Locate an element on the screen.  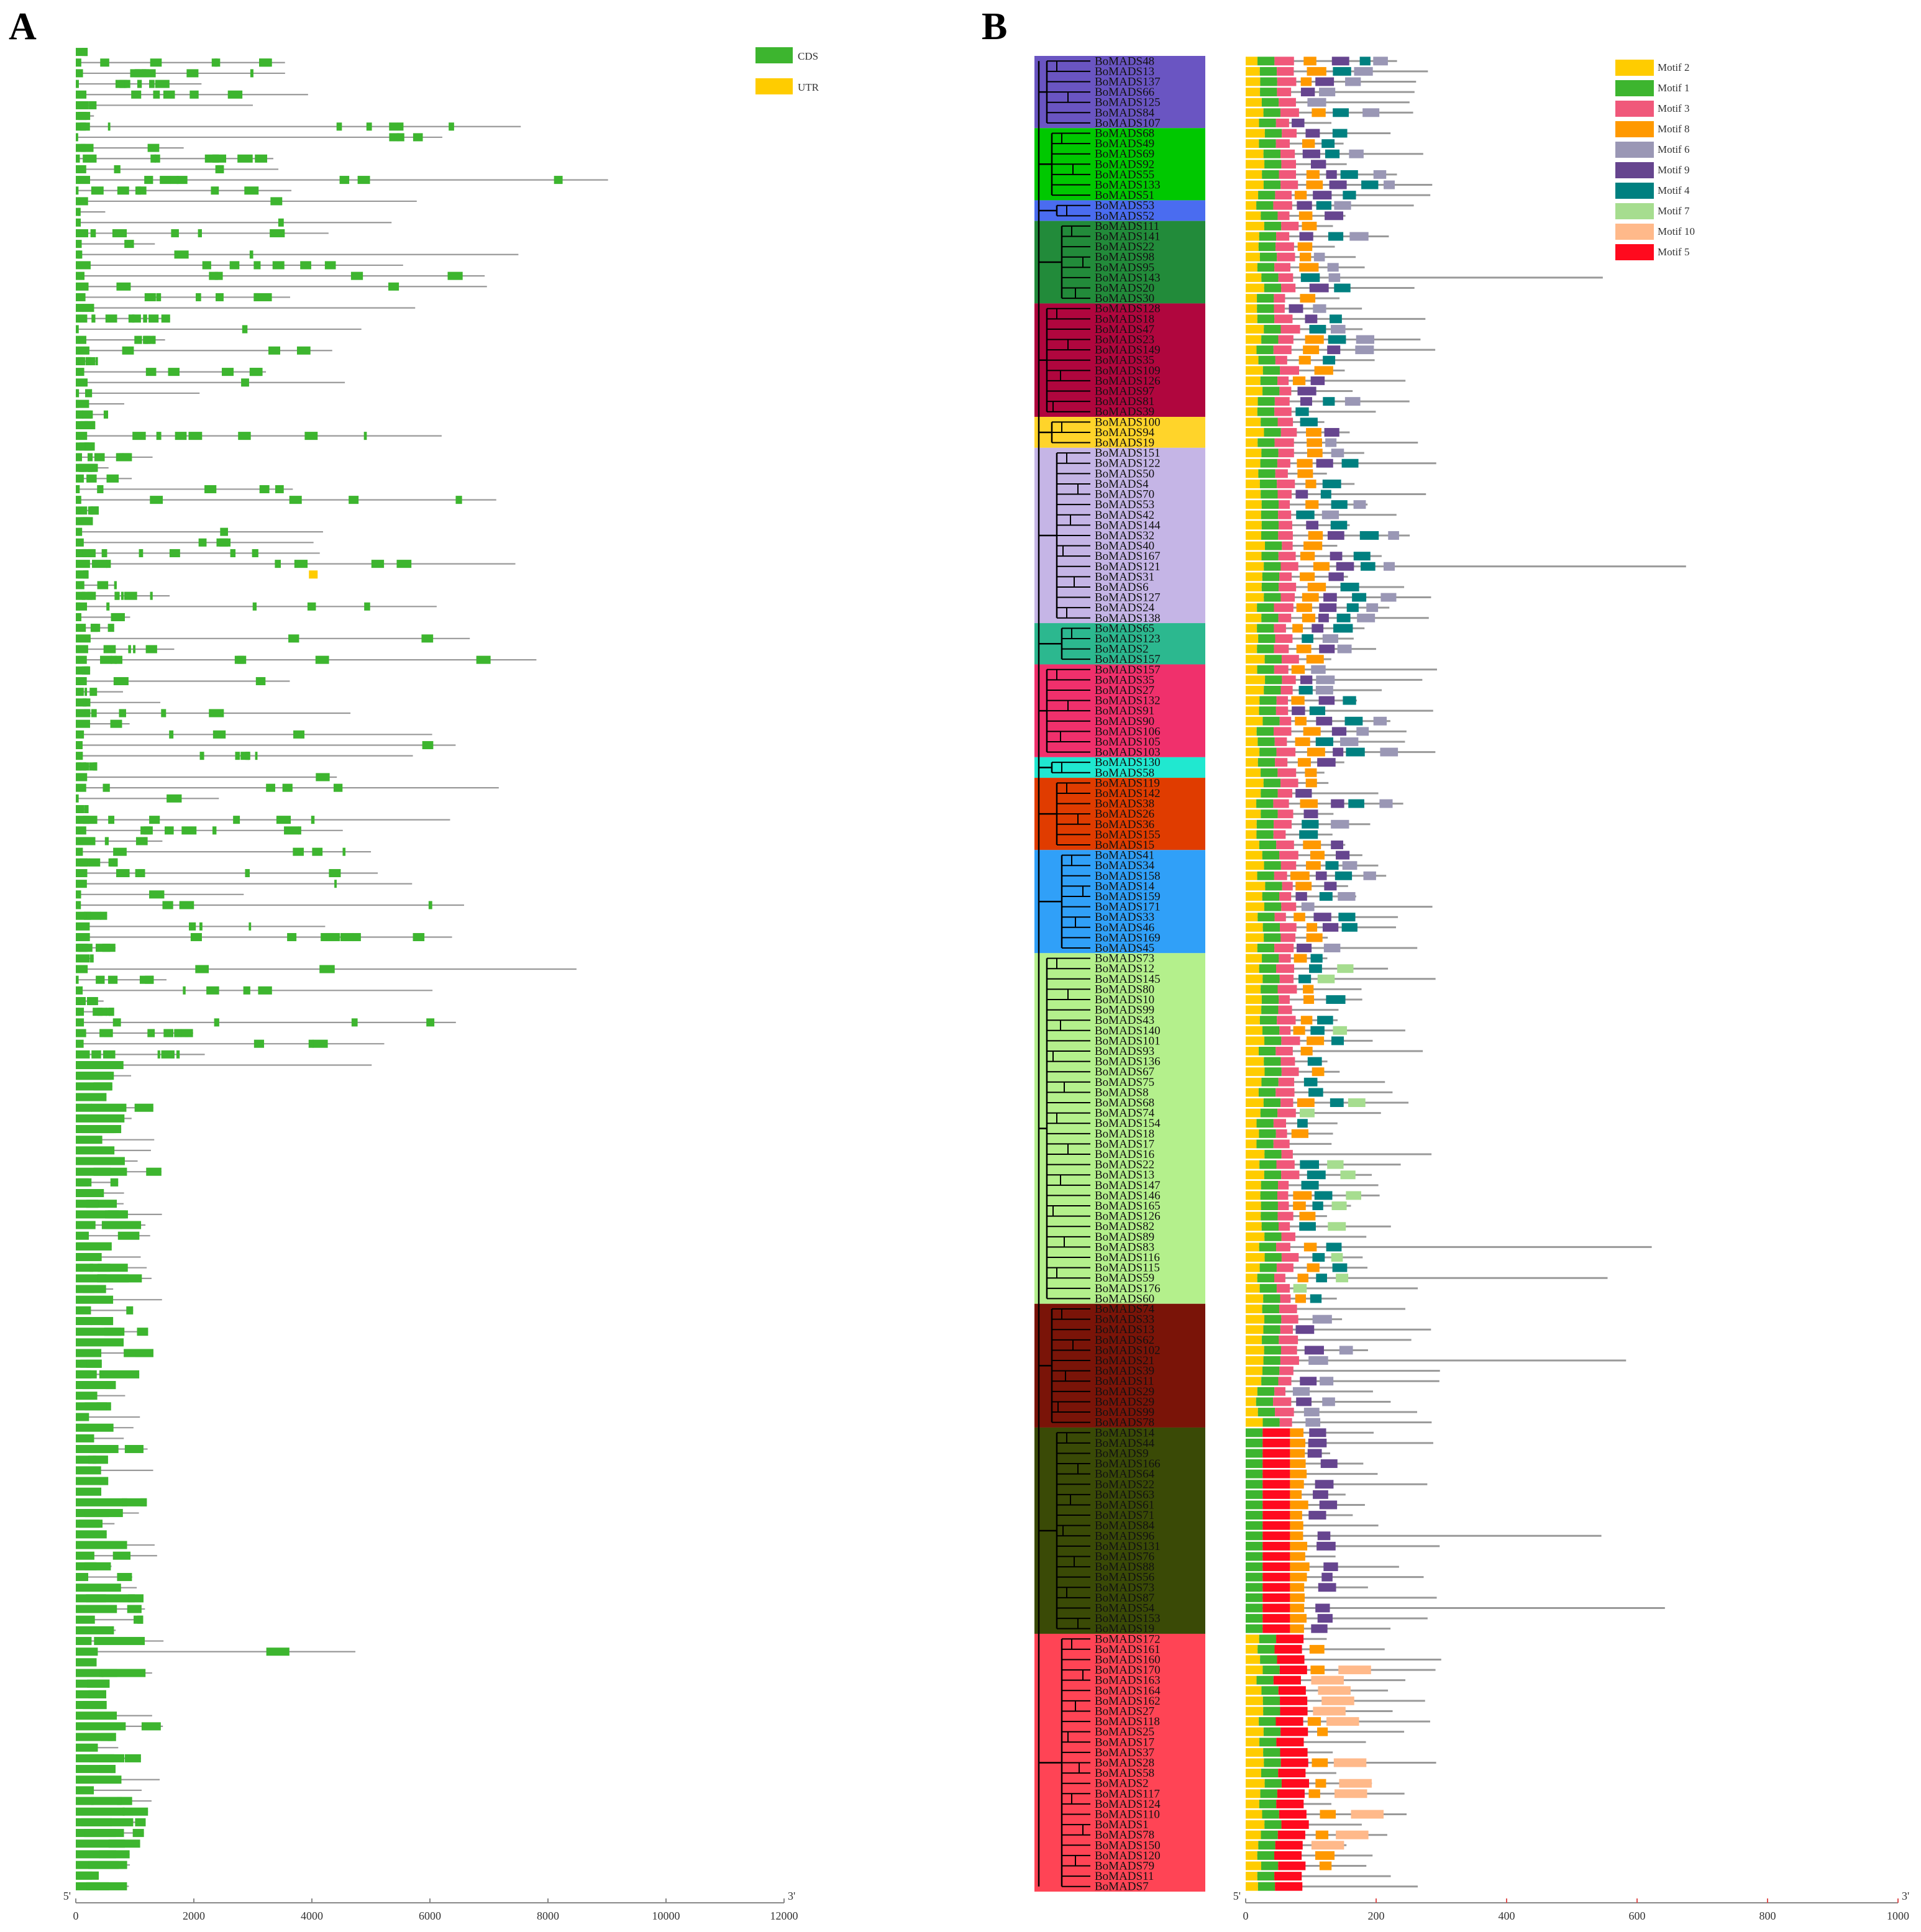
gene-18-cds is located at coordinates (200, 233).